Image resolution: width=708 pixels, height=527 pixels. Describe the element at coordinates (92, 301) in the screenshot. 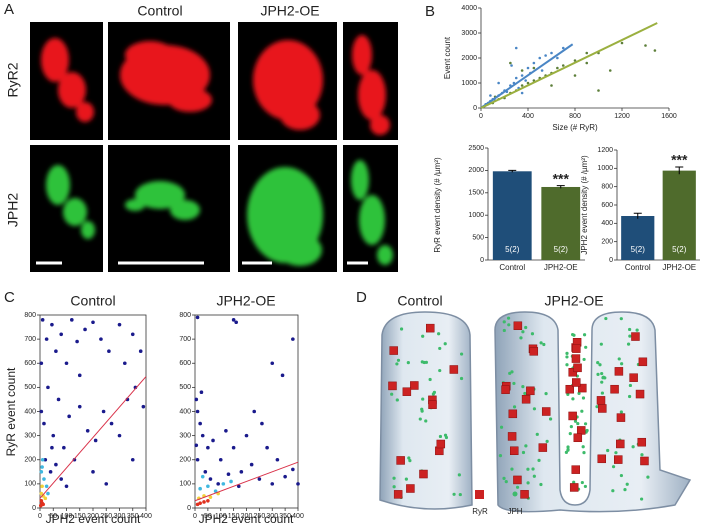

I see `chart-title: Control` at that location.